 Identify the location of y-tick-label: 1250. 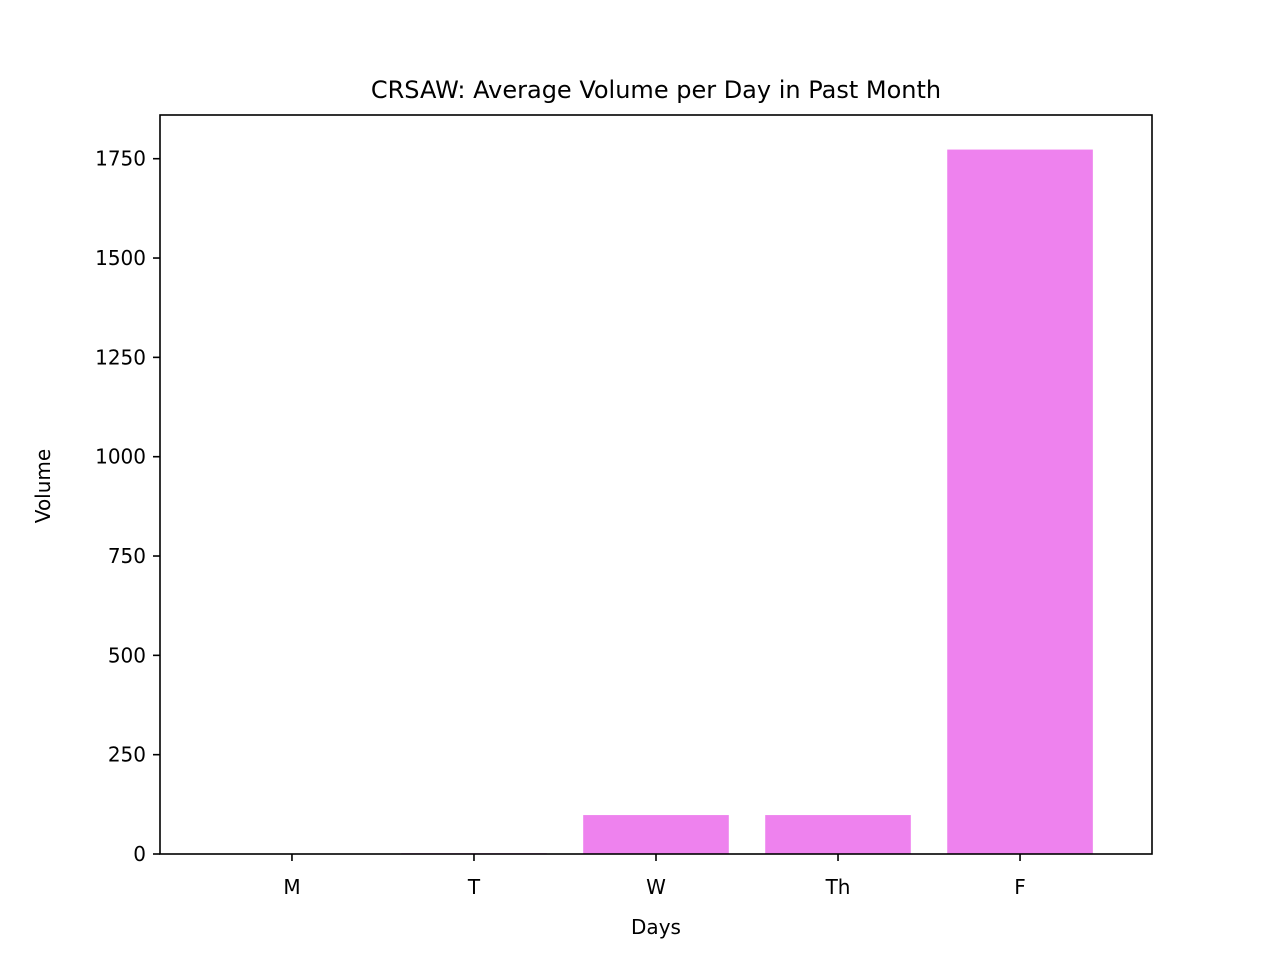
(120, 357).